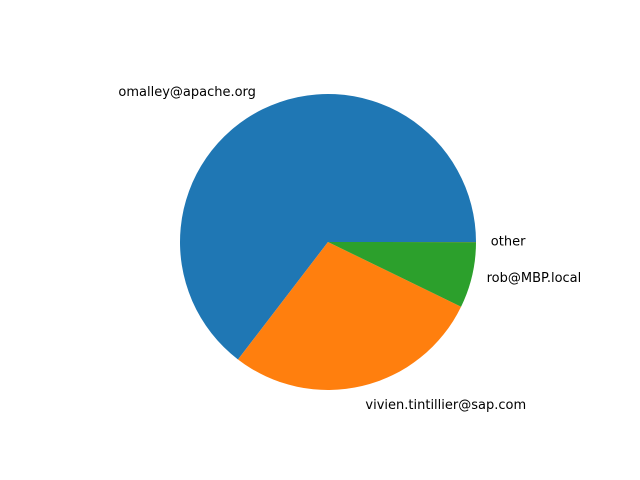  I want to click on pie-label-other: other, so click(508, 242).